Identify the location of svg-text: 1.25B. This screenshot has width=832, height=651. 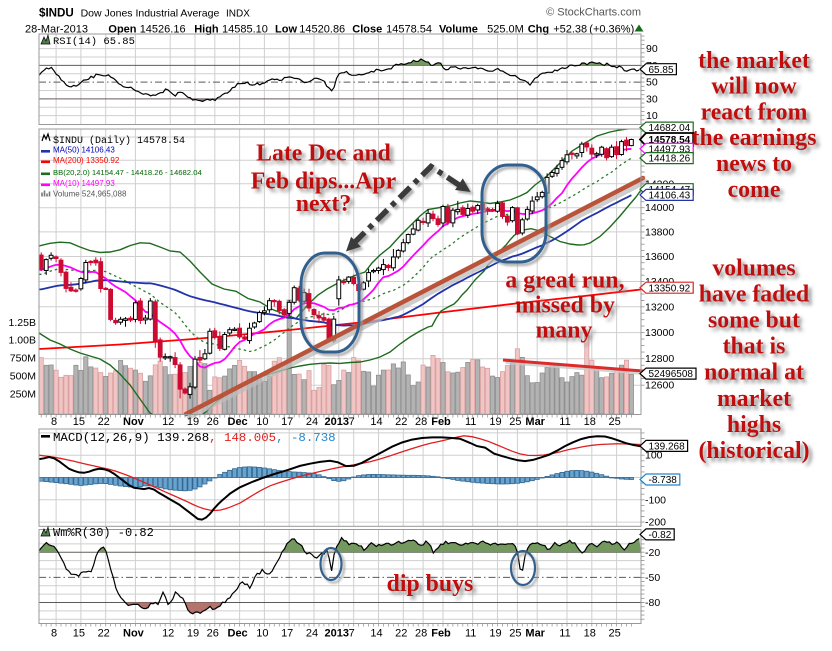
(22, 323).